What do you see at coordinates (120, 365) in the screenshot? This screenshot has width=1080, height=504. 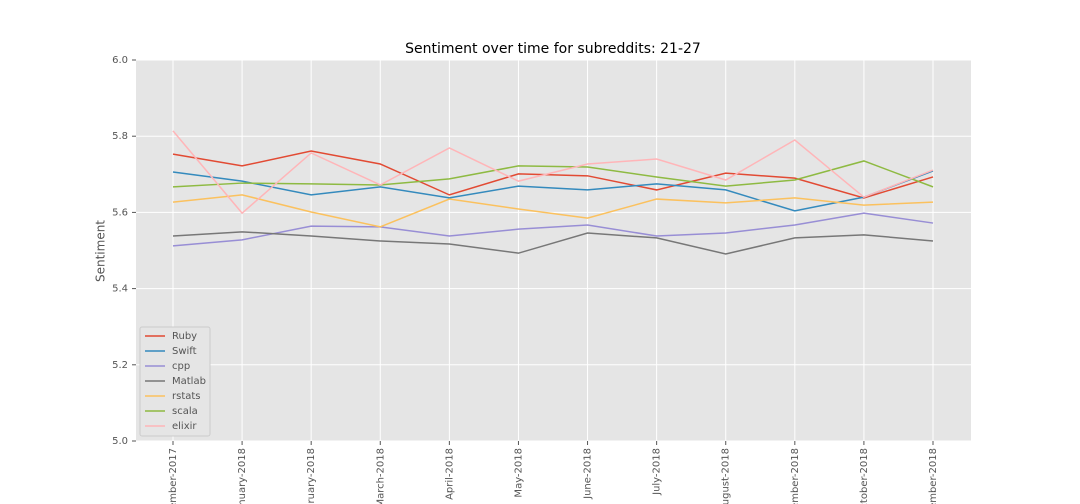 I see `y-tick-label: 5.2` at bounding box center [120, 365].